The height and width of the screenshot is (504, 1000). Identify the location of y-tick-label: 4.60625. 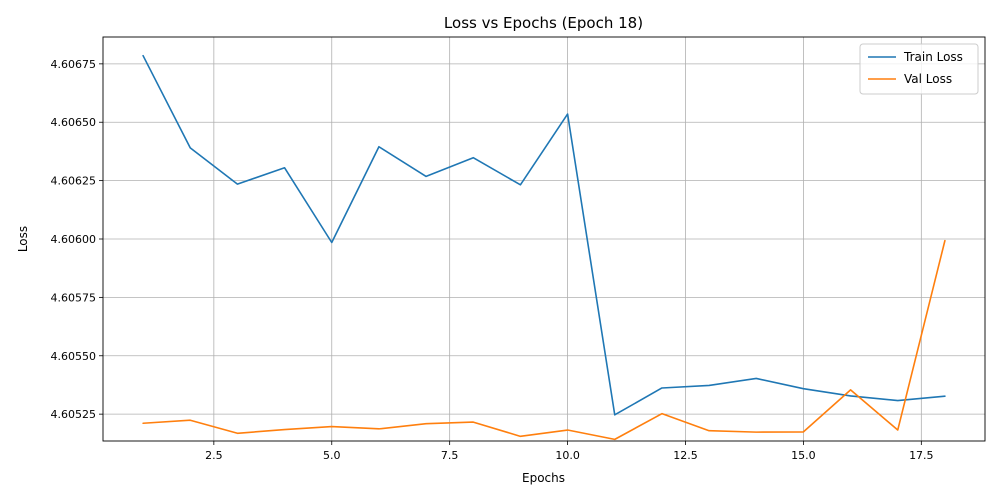
(74, 181).